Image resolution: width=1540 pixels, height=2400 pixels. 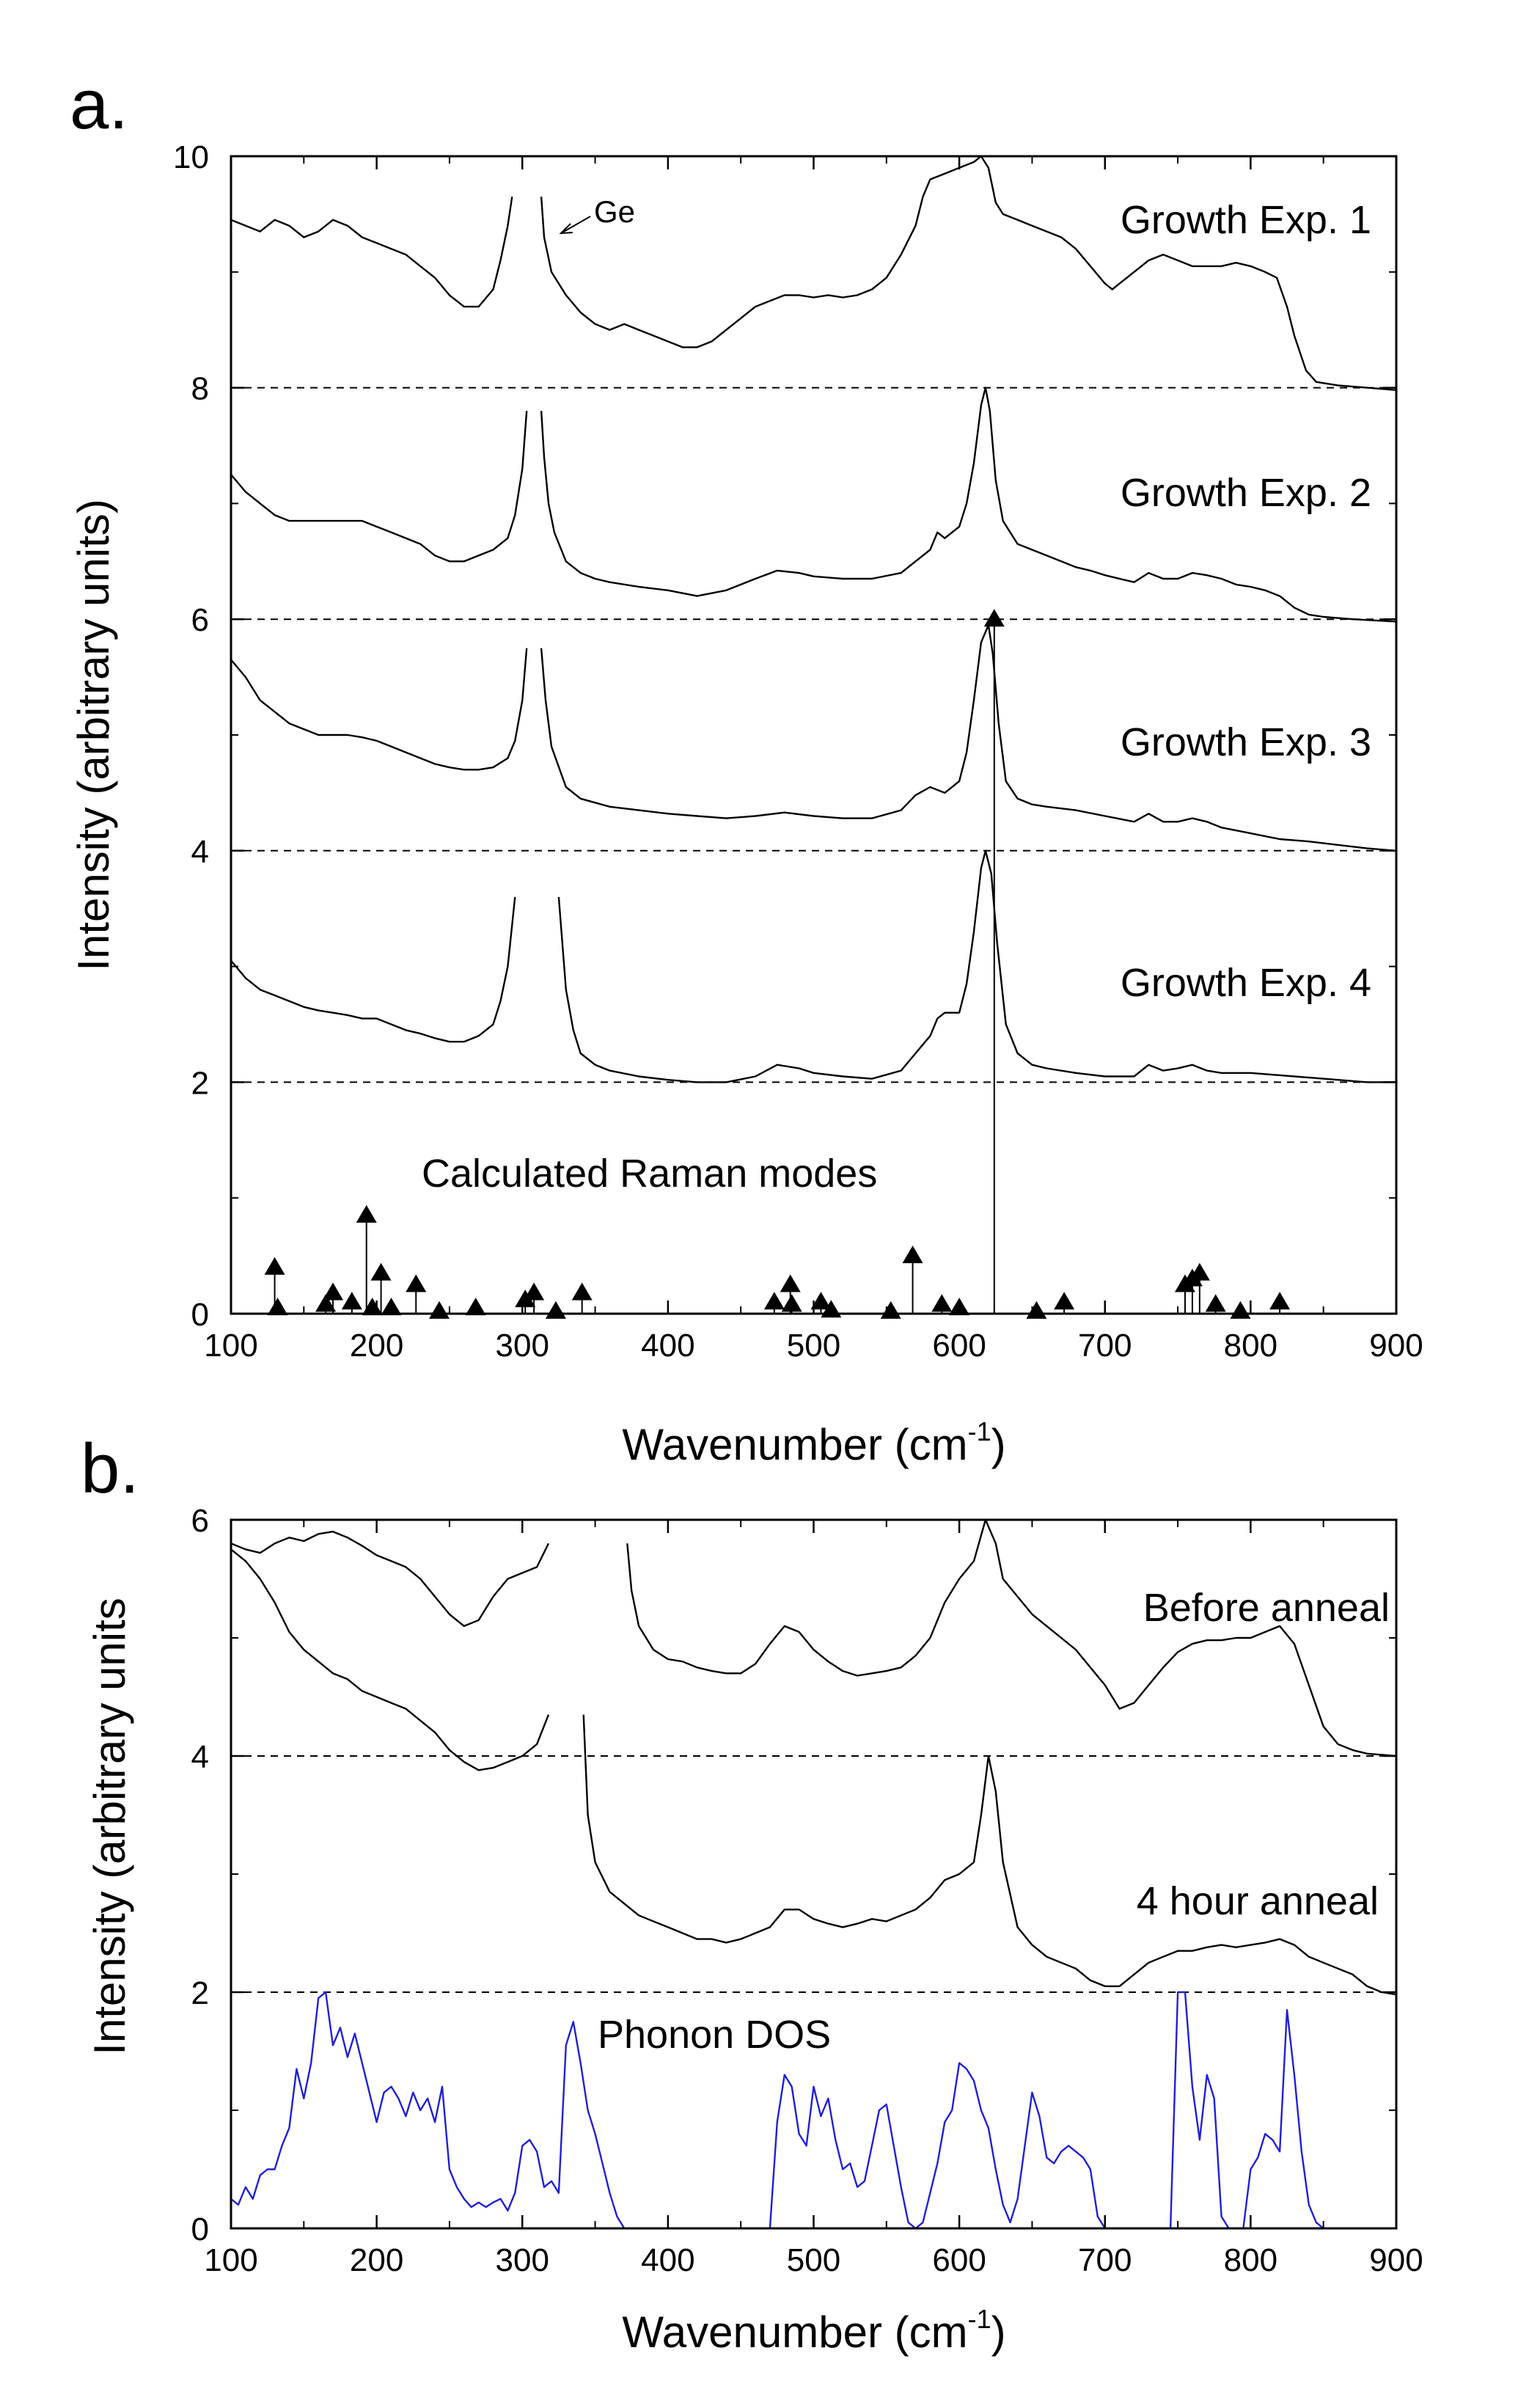 I want to click on label-before-anneal: Before anneal, so click(x=1266, y=1608).